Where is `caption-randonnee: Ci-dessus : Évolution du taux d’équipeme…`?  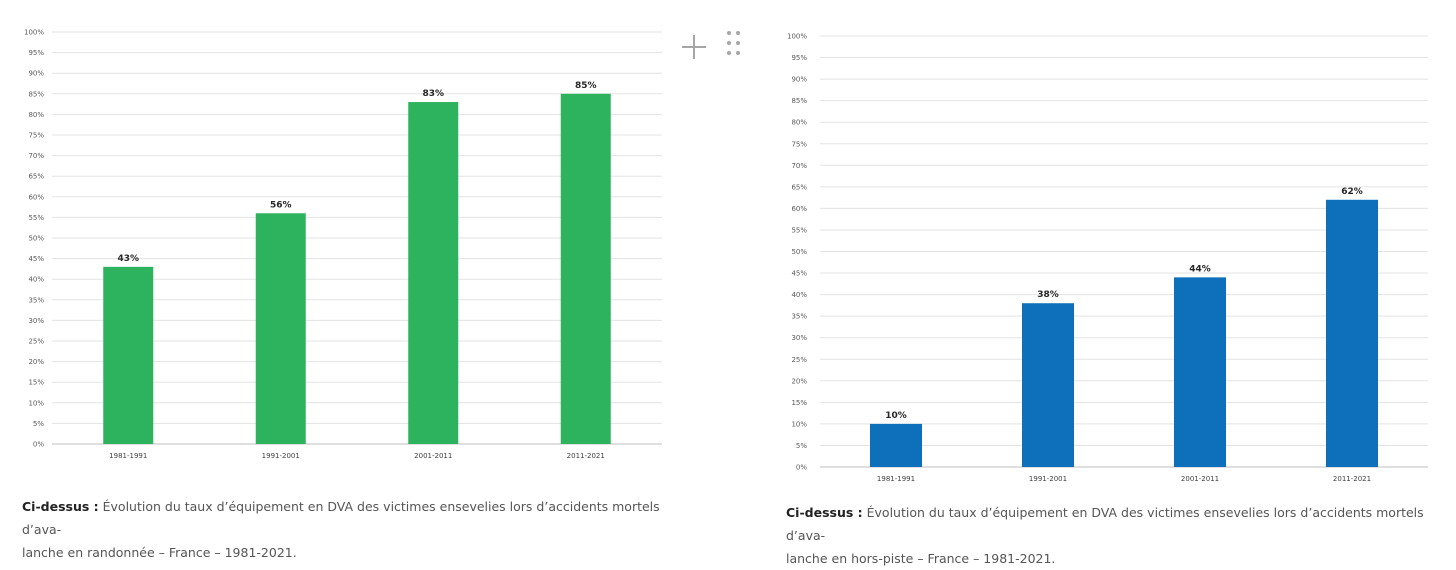
caption-randonnee: Ci-dessus : Évolution du taux d’équipeme… is located at coordinates (352, 529).